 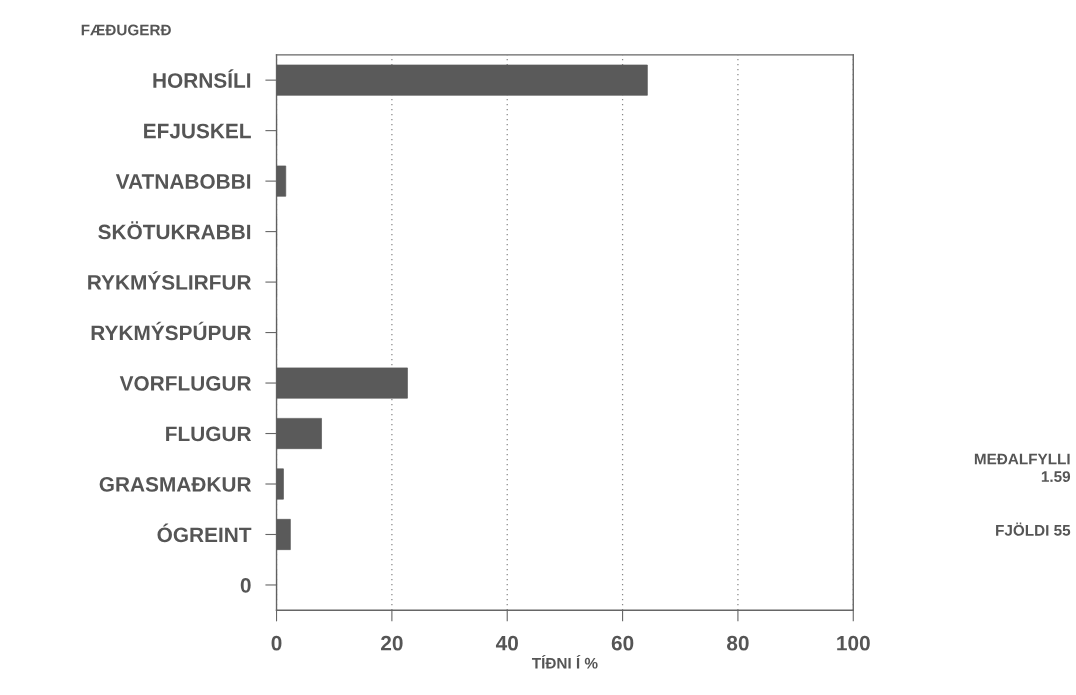 I want to click on y-tick-label: 0, so click(x=245, y=585).